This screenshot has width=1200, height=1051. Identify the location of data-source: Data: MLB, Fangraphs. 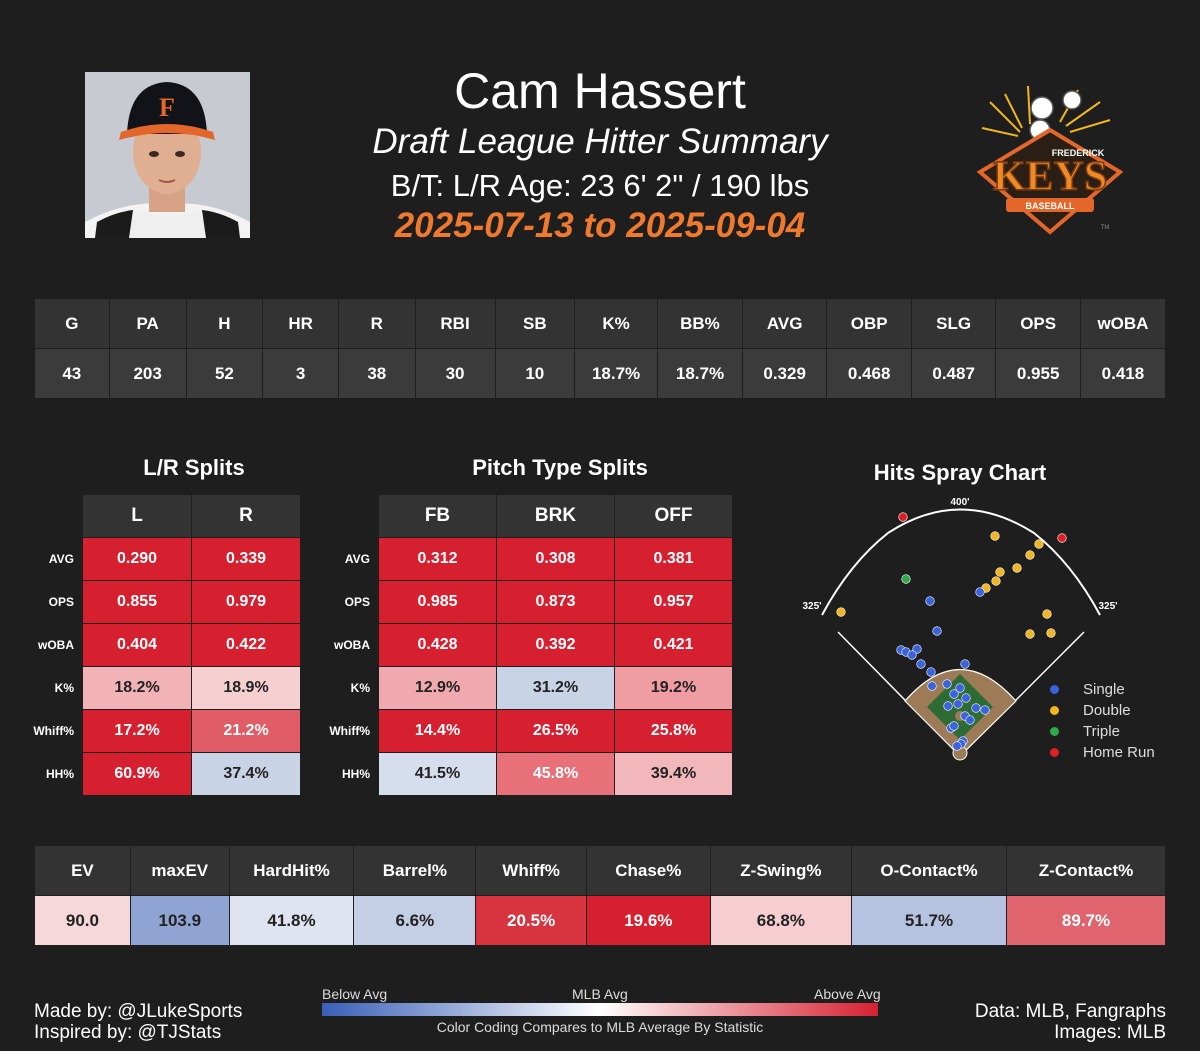
(1070, 1011).